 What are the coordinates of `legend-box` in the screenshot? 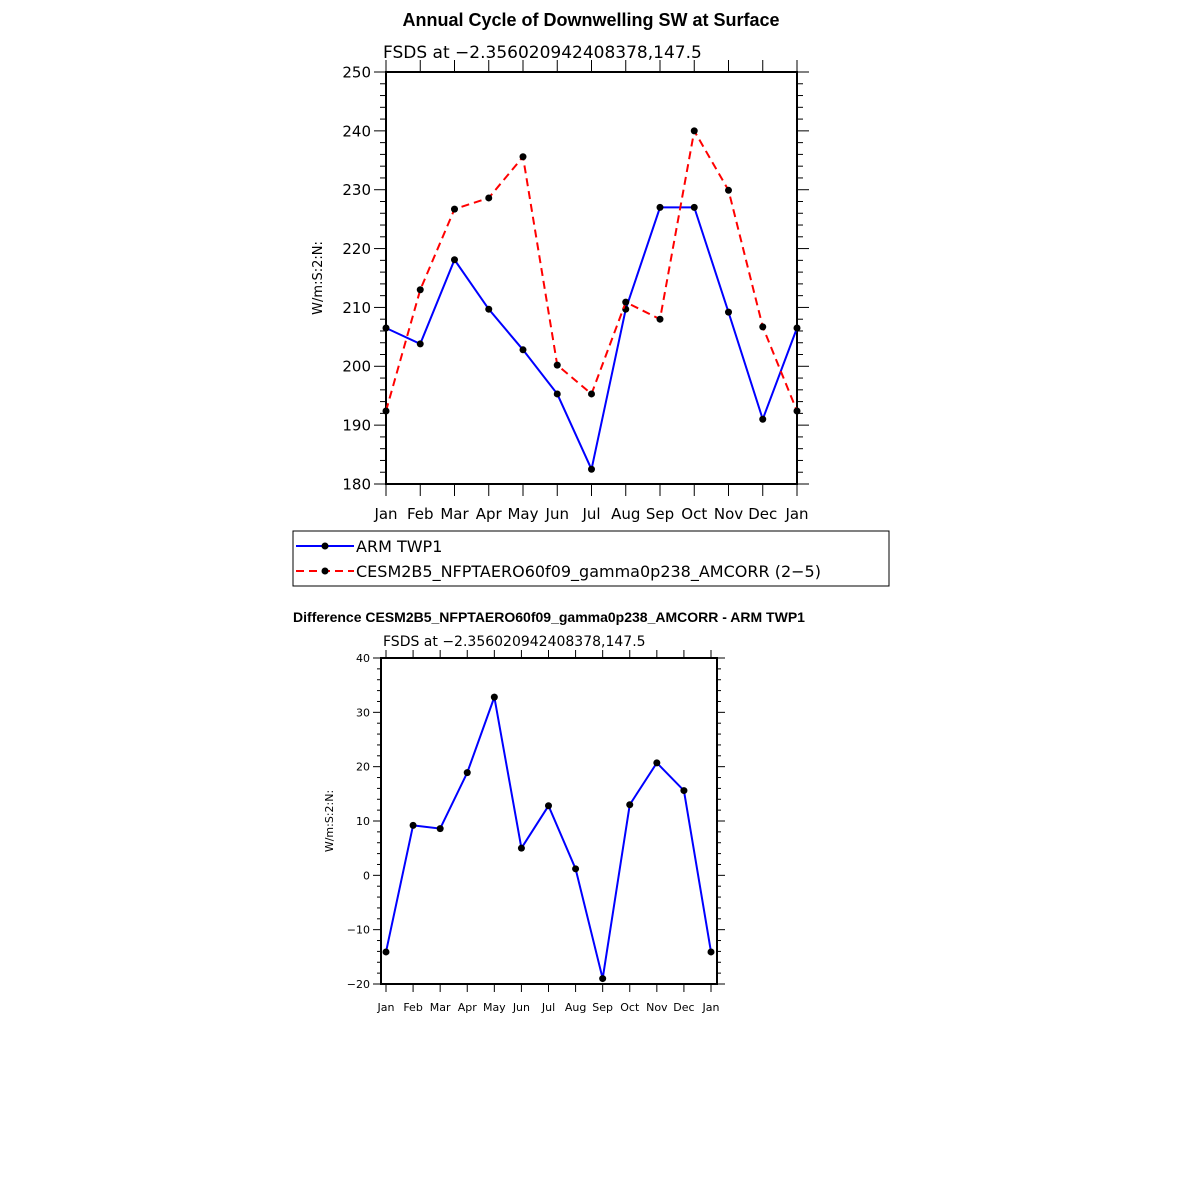 It's located at (591, 558).